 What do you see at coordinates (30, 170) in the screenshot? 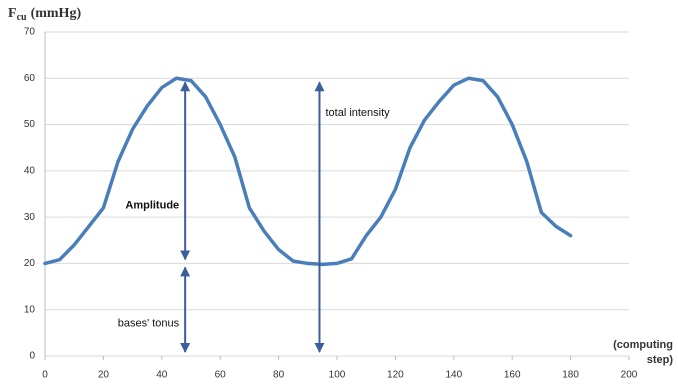
I see `y-tick-label: 40` at bounding box center [30, 170].